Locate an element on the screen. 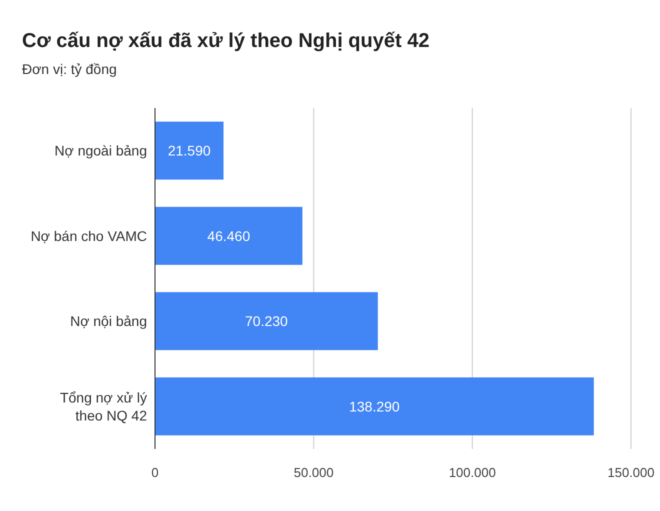 The image size is (660, 511). y-tick-label: Tổng nợ xử lý theo NQ 42 is located at coordinates (104, 406).